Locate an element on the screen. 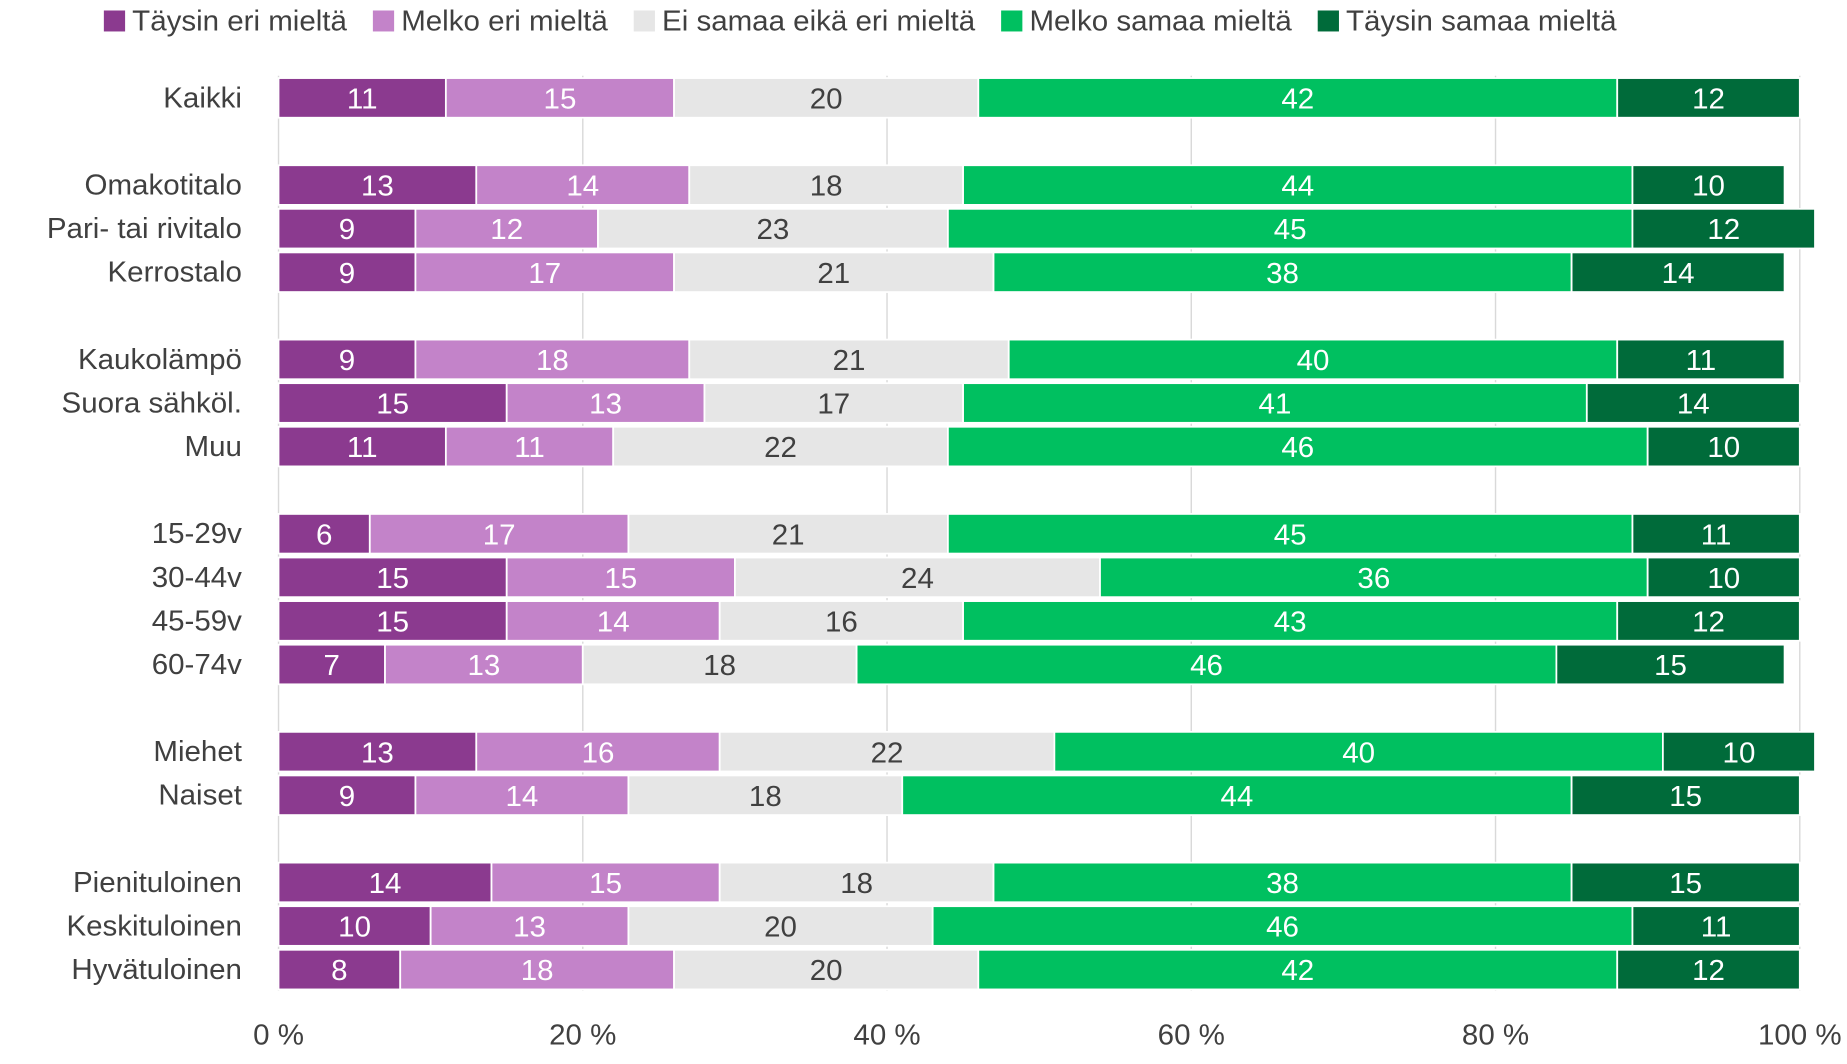 The image size is (1847, 1064). y-tick-label: Kaukolämpö is located at coordinates (160, 359).